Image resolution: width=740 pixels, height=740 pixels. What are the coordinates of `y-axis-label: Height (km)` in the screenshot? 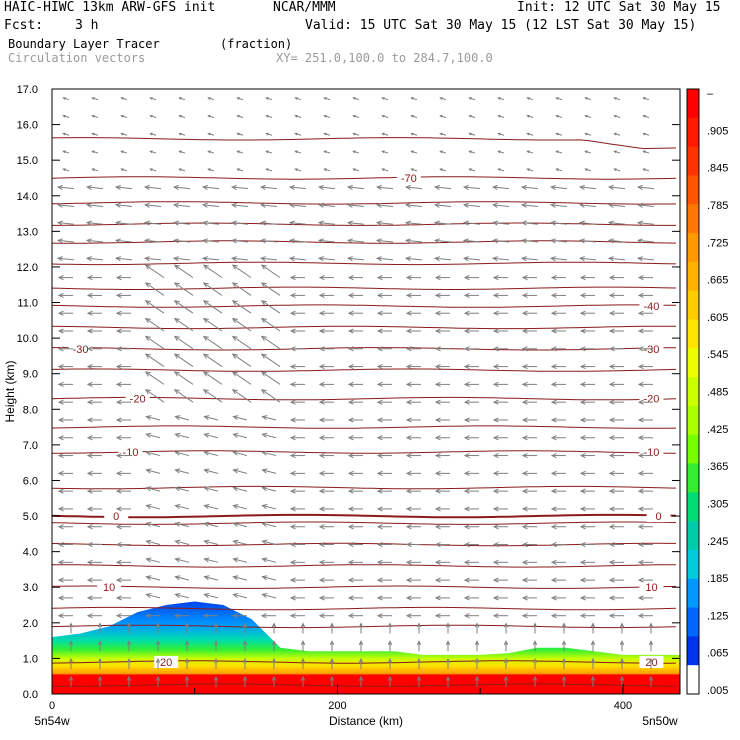 It's located at (10, 391).